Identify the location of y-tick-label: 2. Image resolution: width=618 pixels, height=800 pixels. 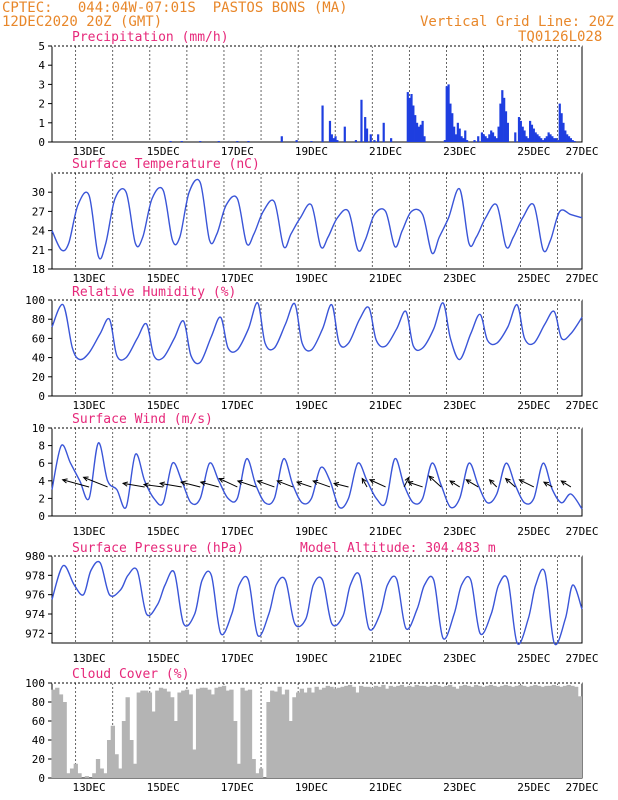
(41, 498).